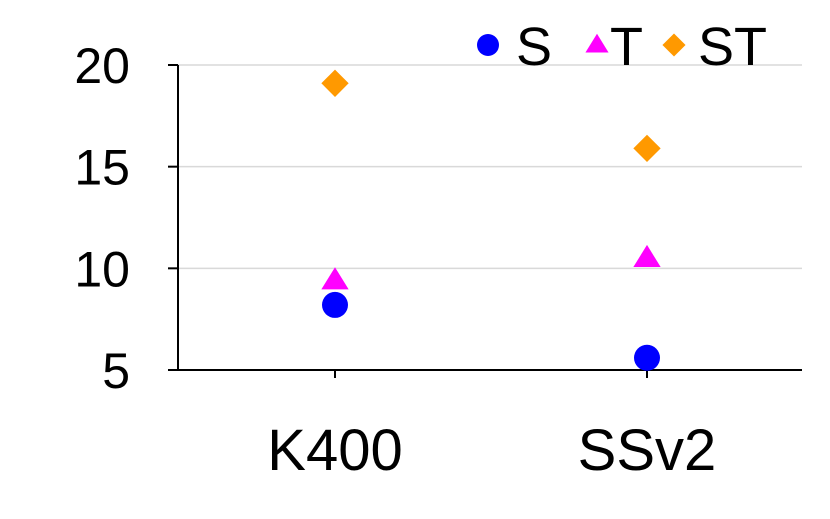 Image resolution: width=830 pixels, height=519 pixels. Describe the element at coordinates (534, 47) in the screenshot. I see `legend-label-s: S` at that location.